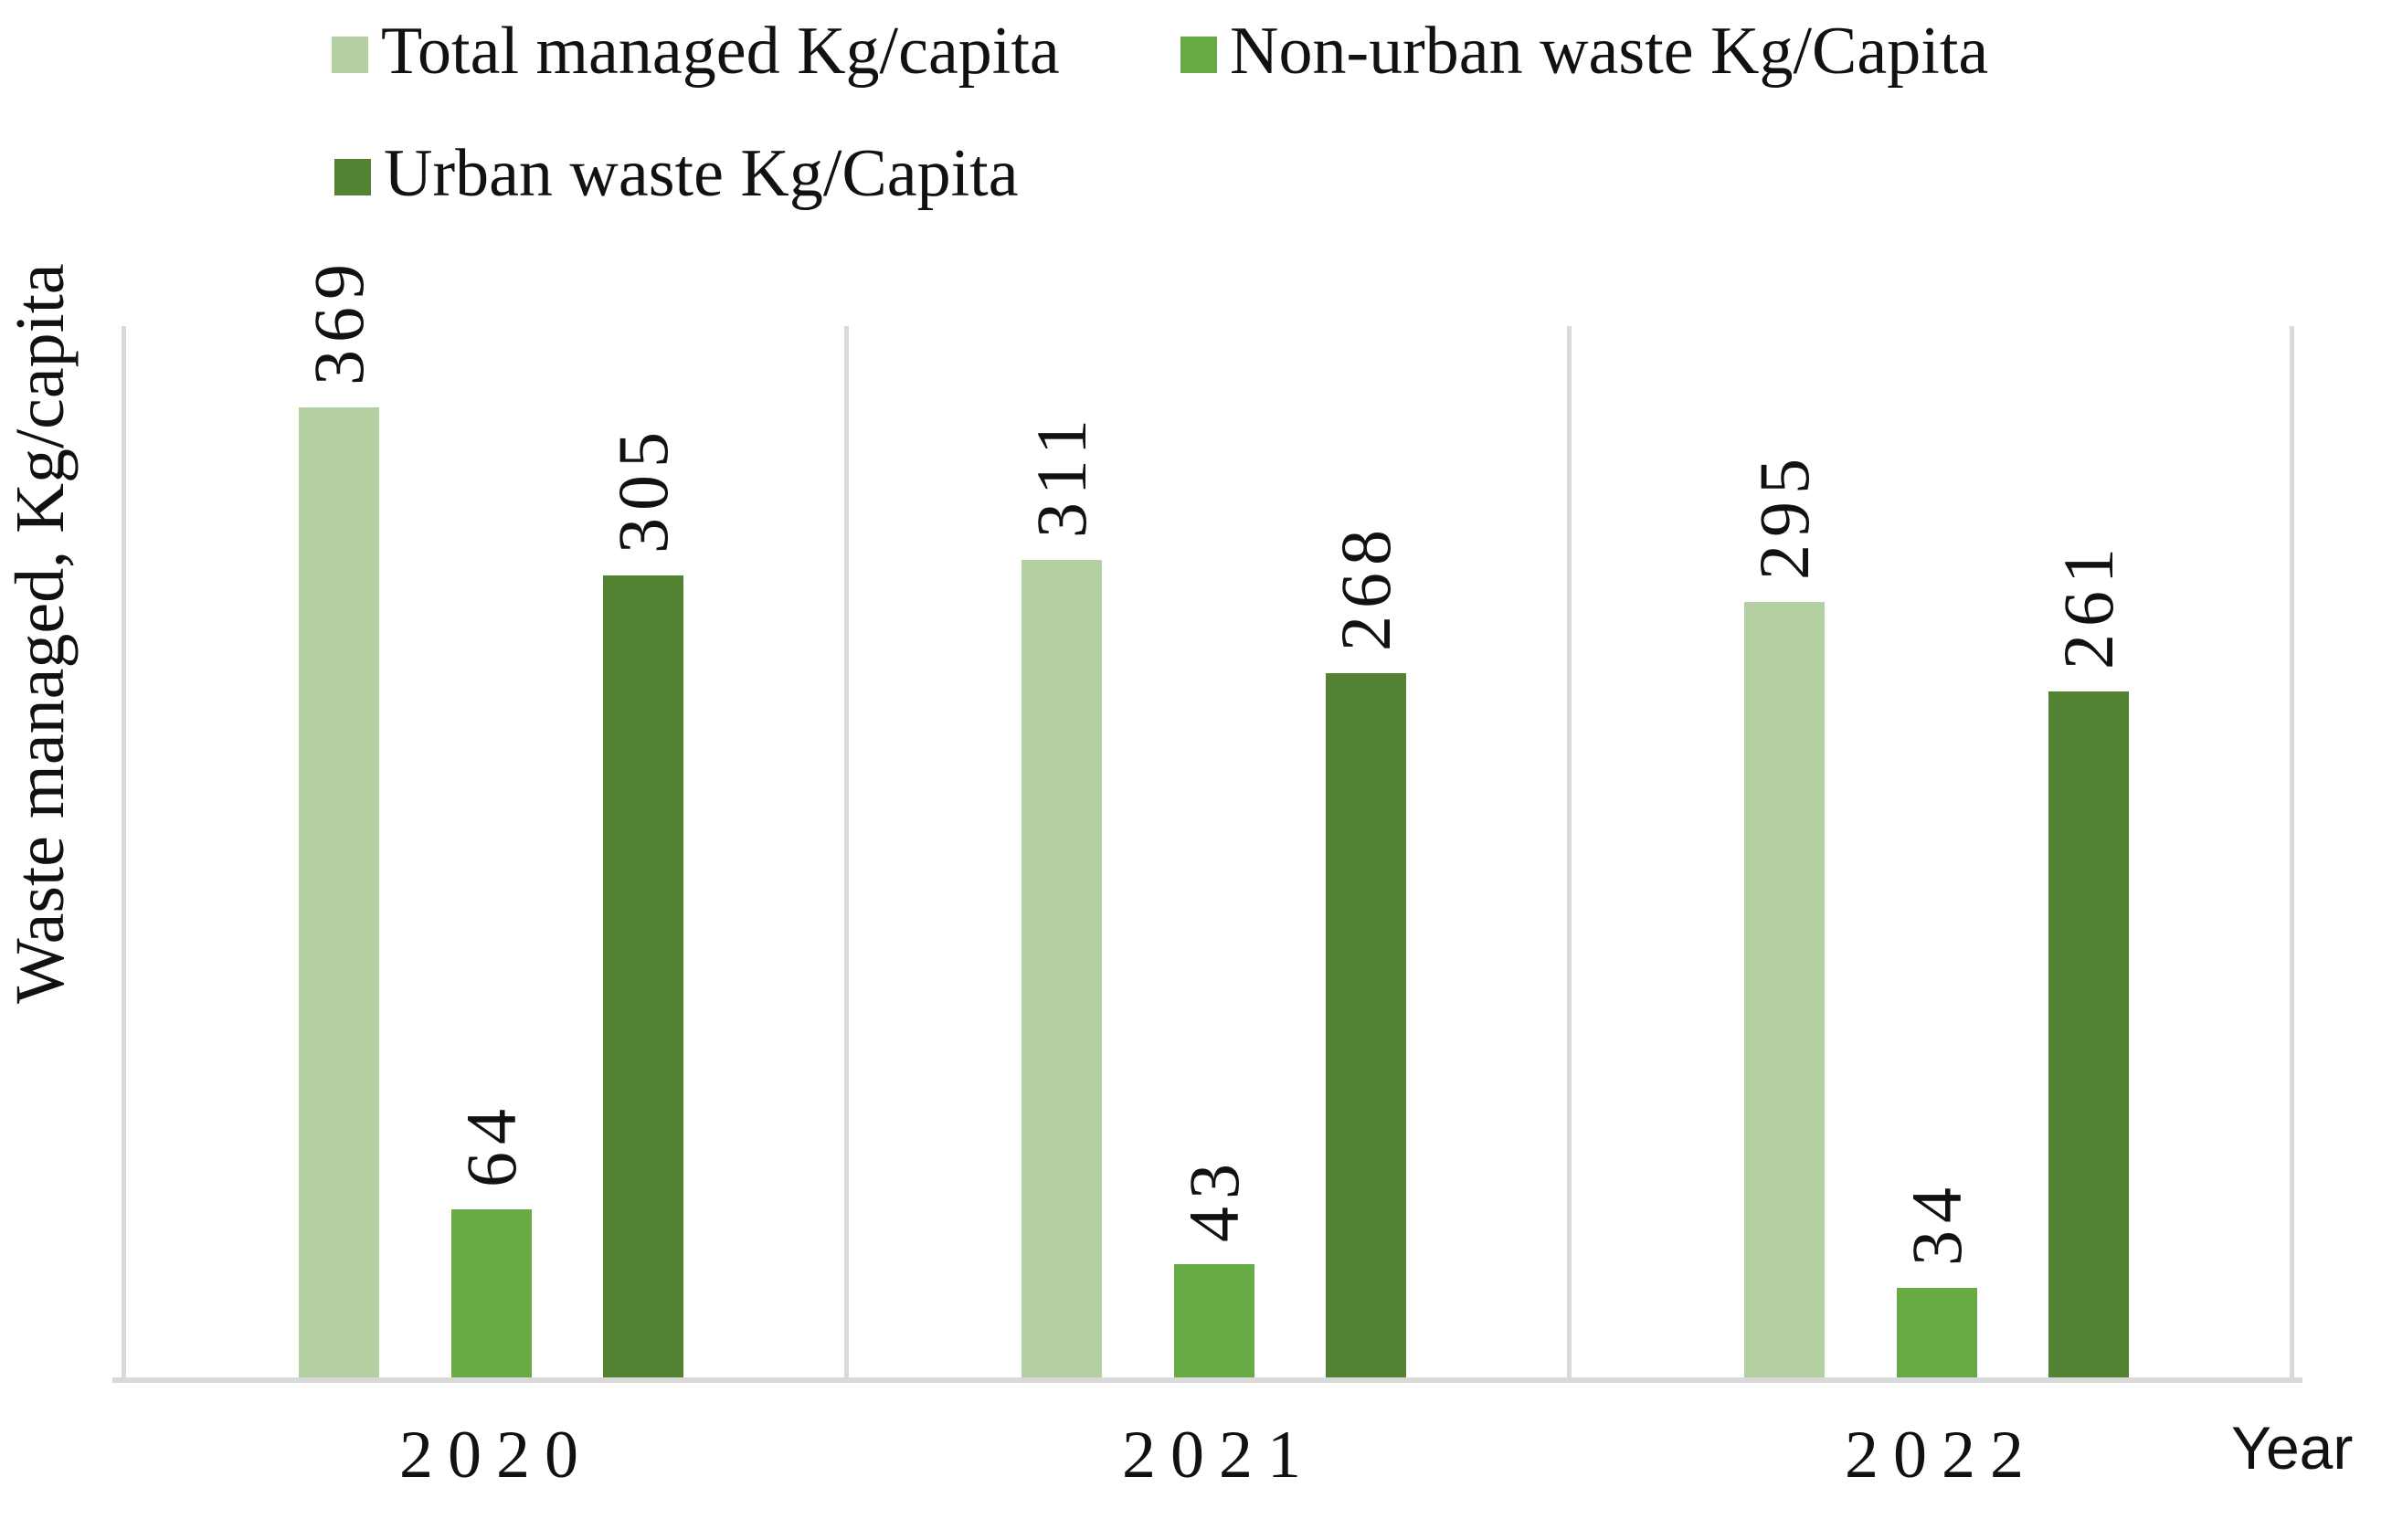 The height and width of the screenshot is (1540, 2392). Describe the element at coordinates (339, 892) in the screenshot. I see `bar-total-2020` at that location.